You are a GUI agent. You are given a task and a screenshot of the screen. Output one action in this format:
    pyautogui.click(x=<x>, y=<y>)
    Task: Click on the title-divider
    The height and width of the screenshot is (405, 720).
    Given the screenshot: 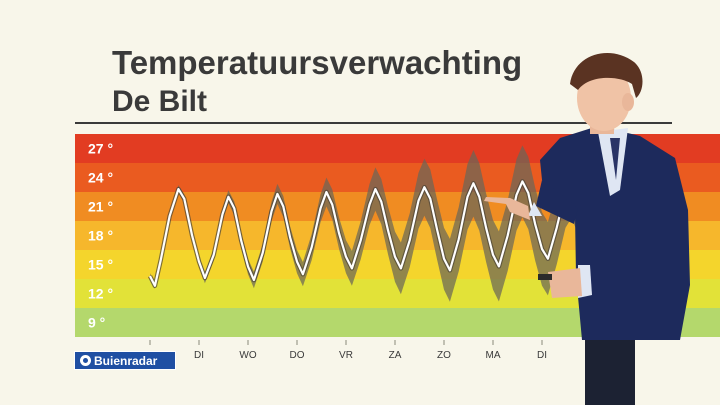 What is the action you would take?
    pyautogui.click(x=373, y=123)
    